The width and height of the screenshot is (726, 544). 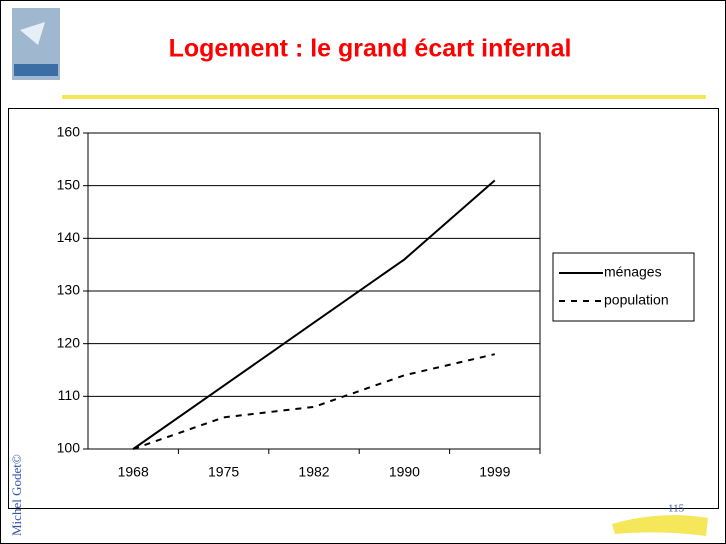 I want to click on y-tick-label: 160, so click(x=69, y=132).